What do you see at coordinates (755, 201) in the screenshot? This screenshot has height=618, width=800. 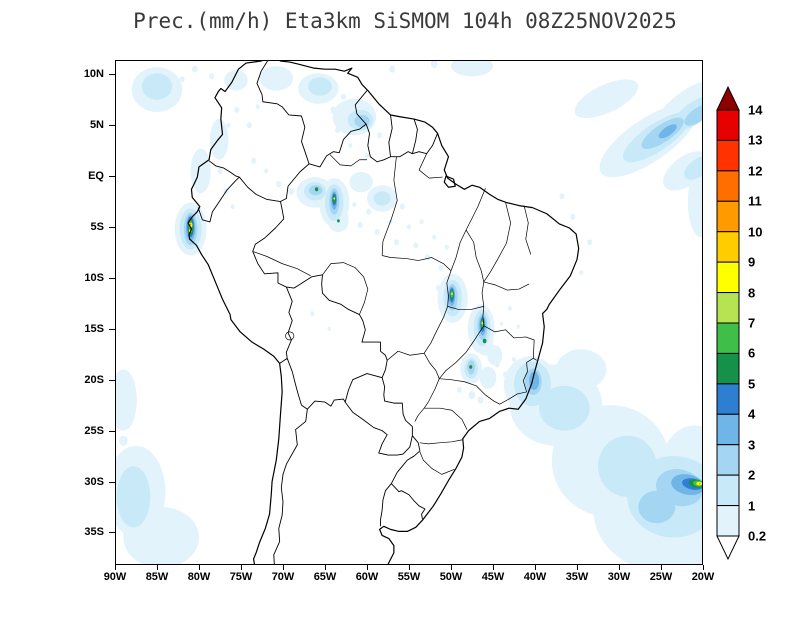 I see `colorbar-tick-label: 11` at bounding box center [755, 201].